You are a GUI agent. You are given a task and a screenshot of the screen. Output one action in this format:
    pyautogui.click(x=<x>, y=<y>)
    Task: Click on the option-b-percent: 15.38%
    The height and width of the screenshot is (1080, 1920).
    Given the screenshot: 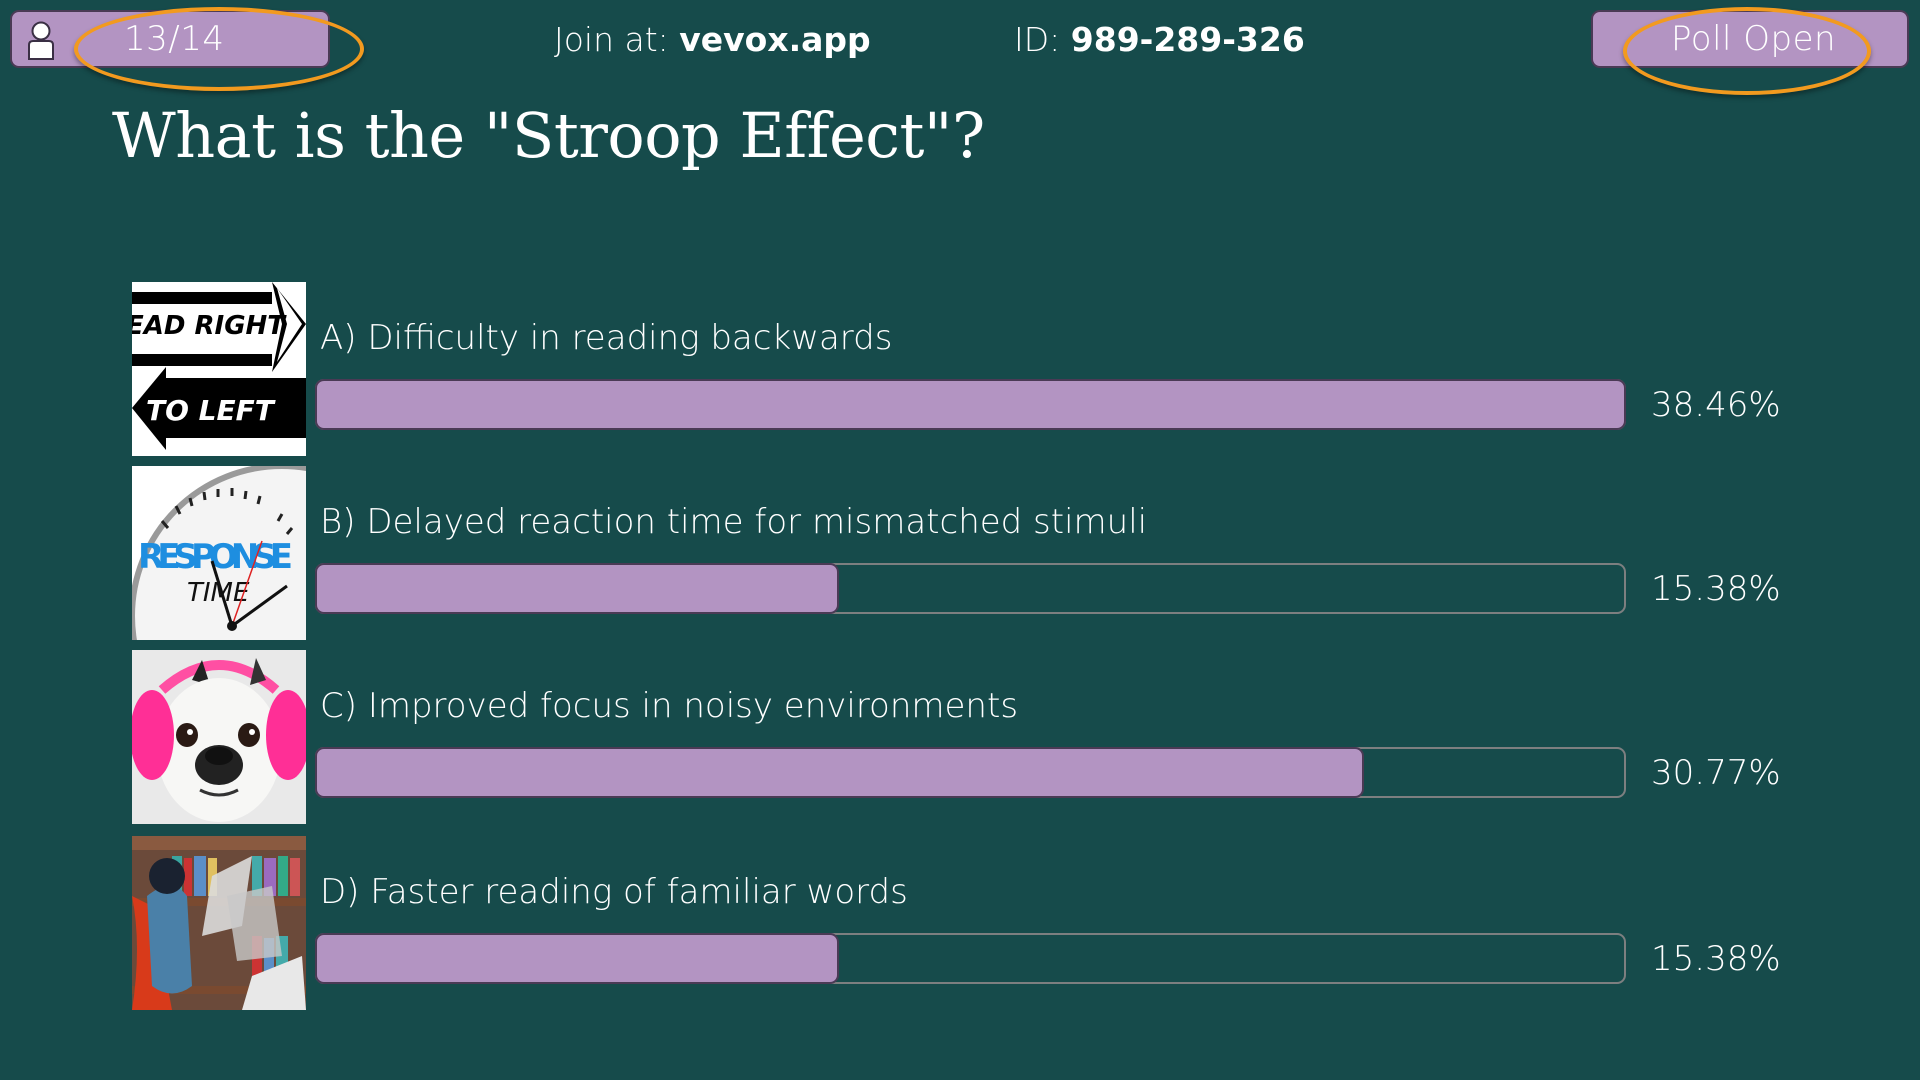 What is the action you would take?
    pyautogui.click(x=1716, y=589)
    